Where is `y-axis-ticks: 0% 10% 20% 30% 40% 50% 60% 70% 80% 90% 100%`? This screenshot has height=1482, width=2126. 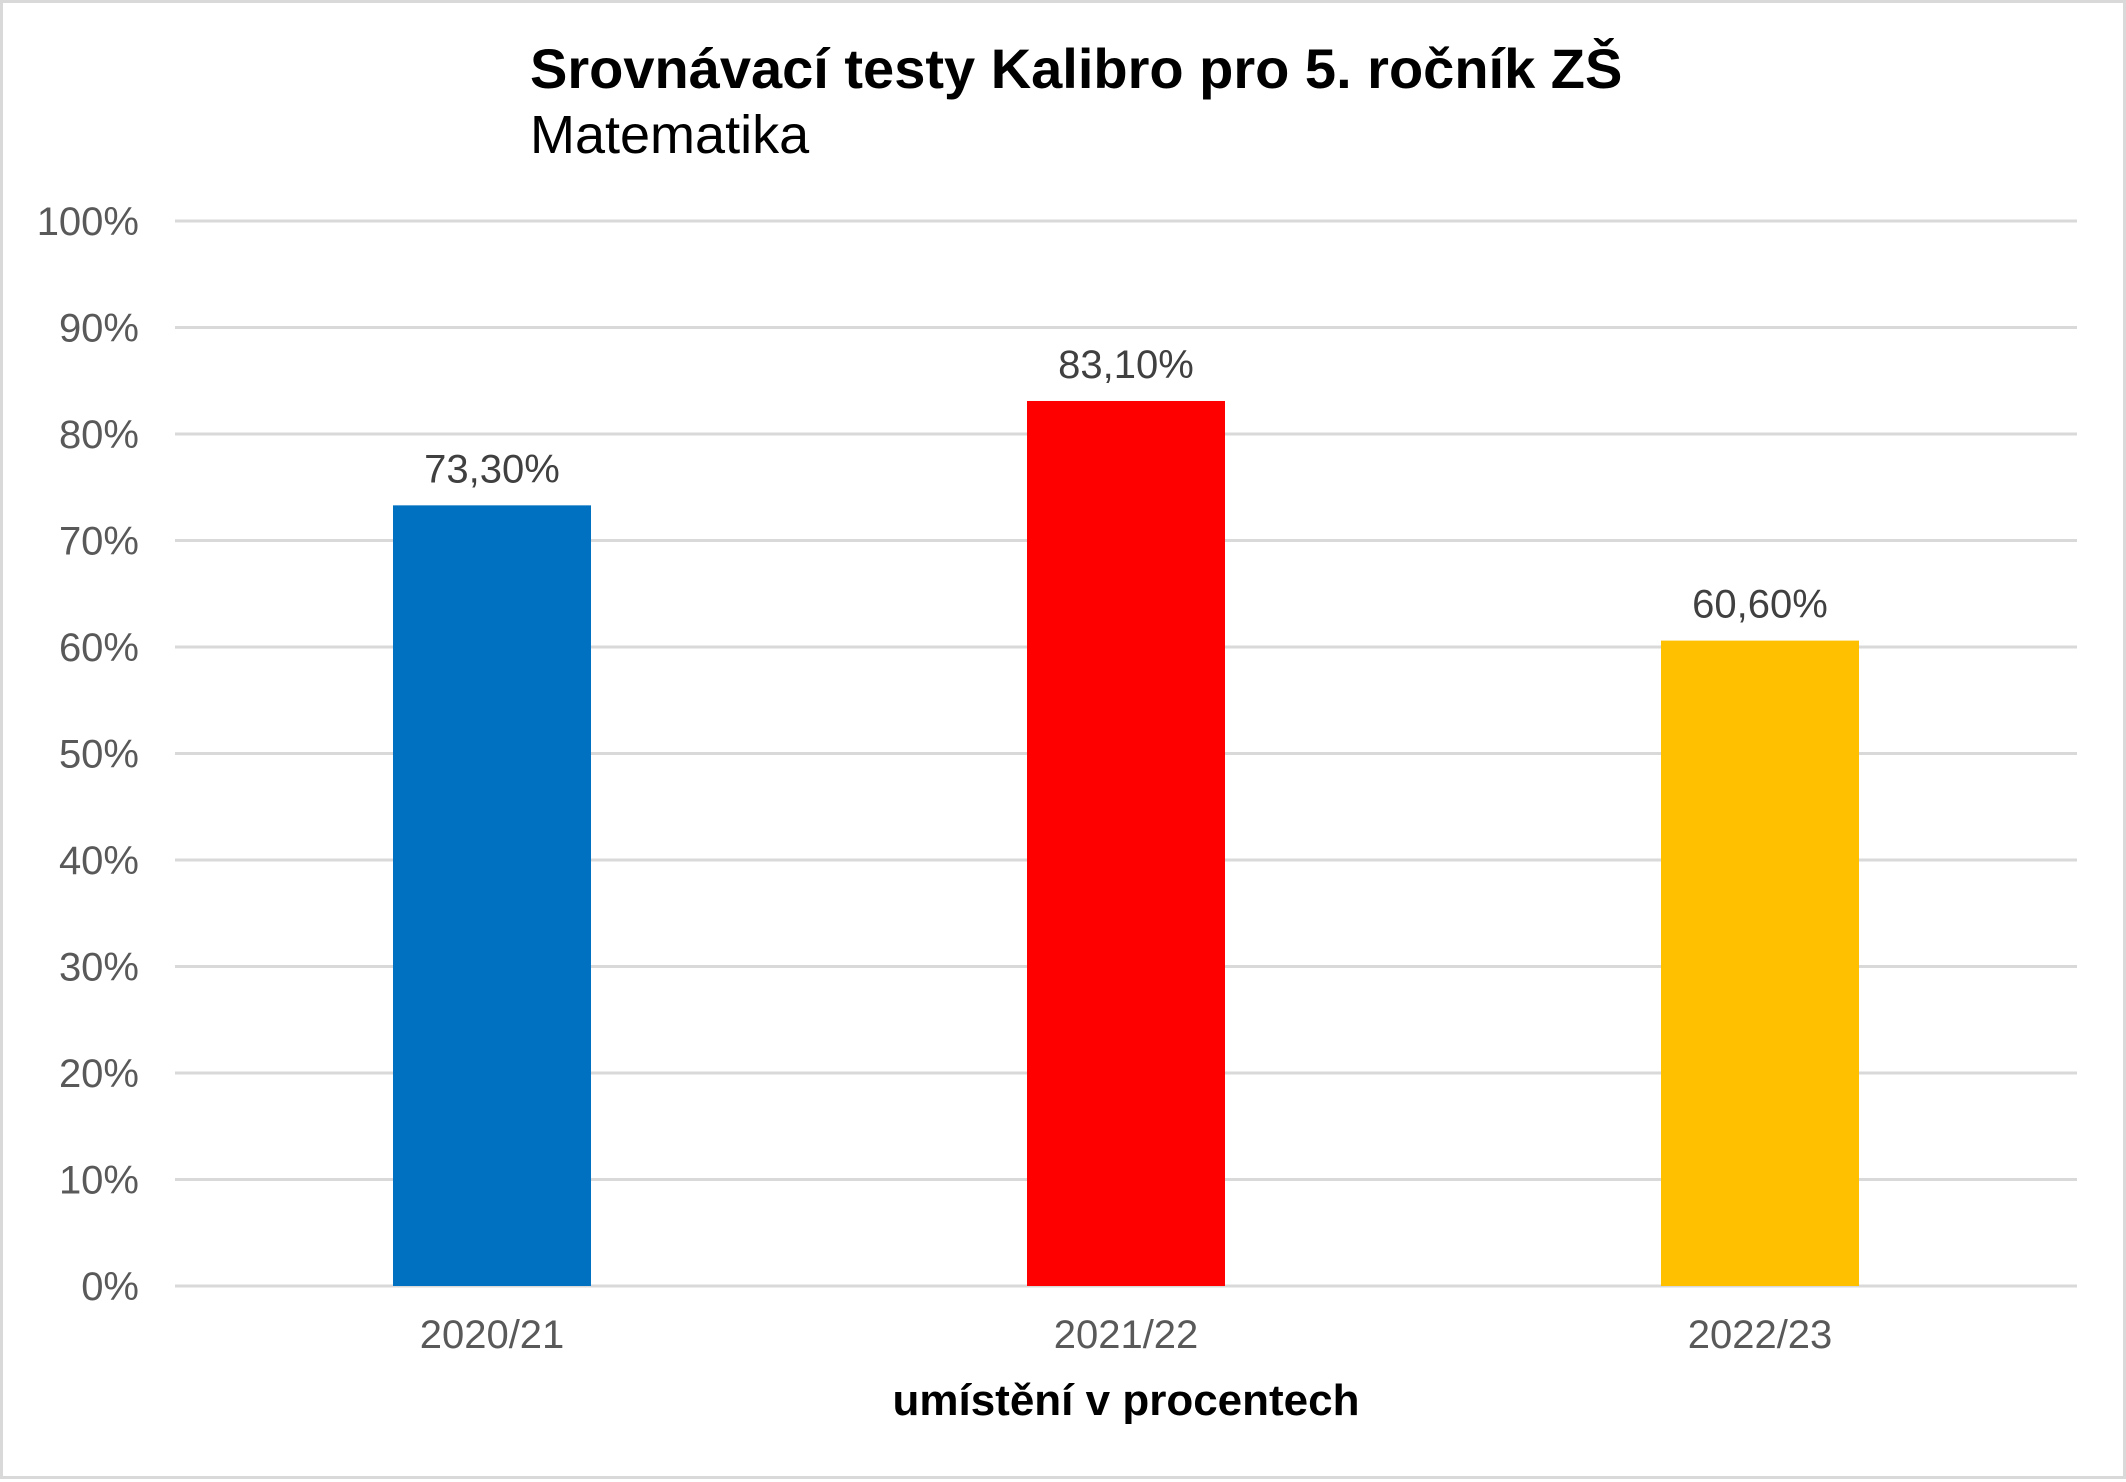
y-axis-ticks: 0% 10% 20% 30% 40% 50% 60% 70% 80% 90% 100% is located at coordinates (88, 754).